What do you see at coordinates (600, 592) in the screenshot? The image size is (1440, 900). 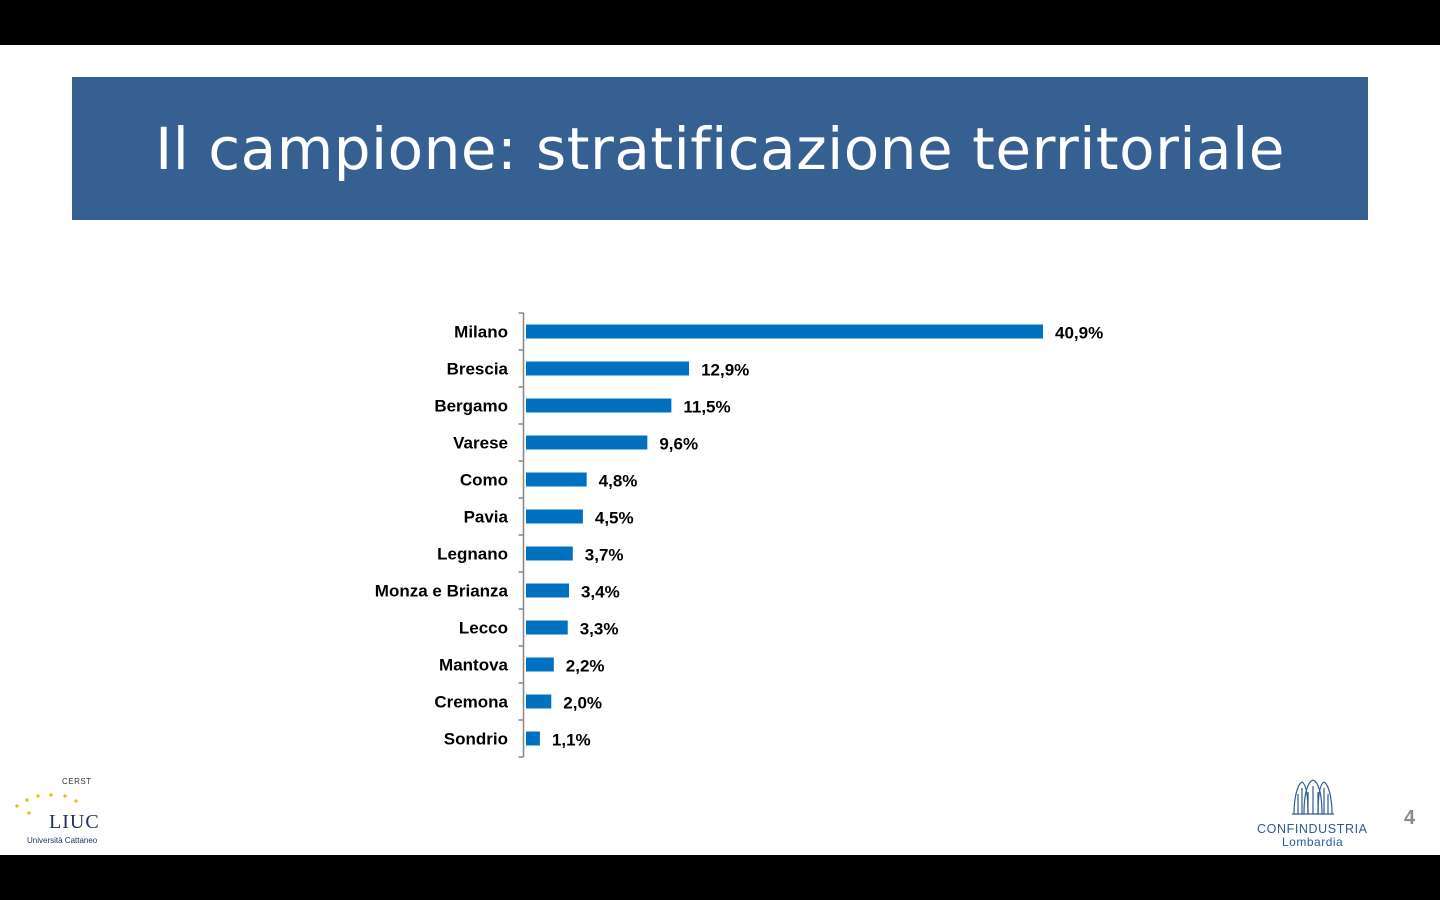 I see `data-label: 3,4%` at bounding box center [600, 592].